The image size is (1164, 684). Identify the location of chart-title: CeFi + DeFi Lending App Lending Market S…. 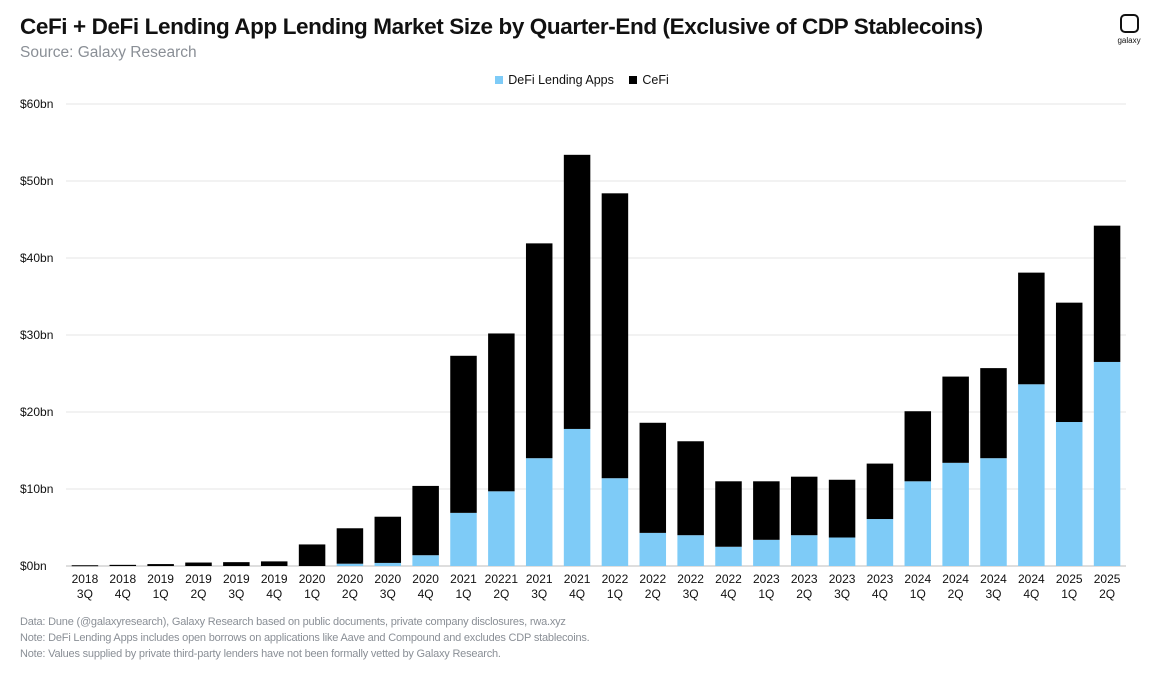
(501, 26).